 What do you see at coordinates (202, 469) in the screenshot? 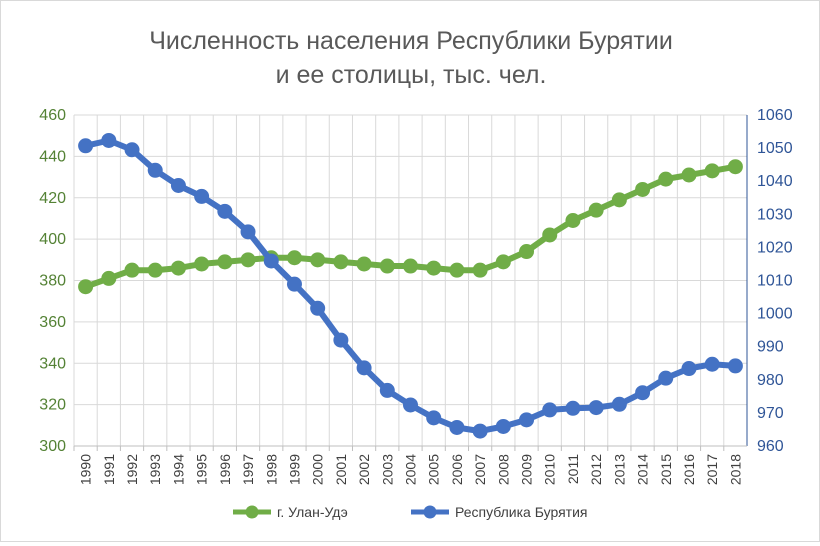
I see `x-tick-label: 1995` at bounding box center [202, 469].